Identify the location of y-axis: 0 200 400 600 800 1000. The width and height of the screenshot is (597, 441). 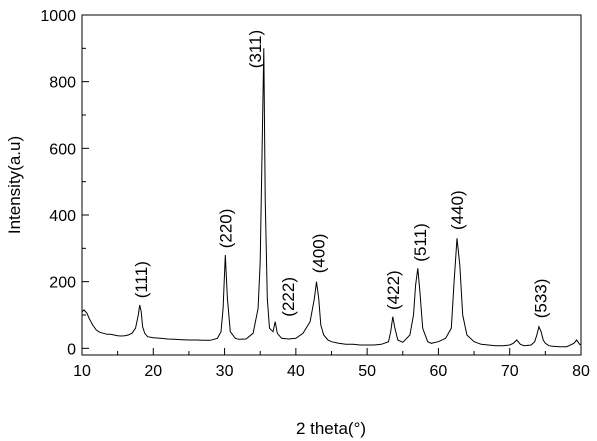
(64, 183).